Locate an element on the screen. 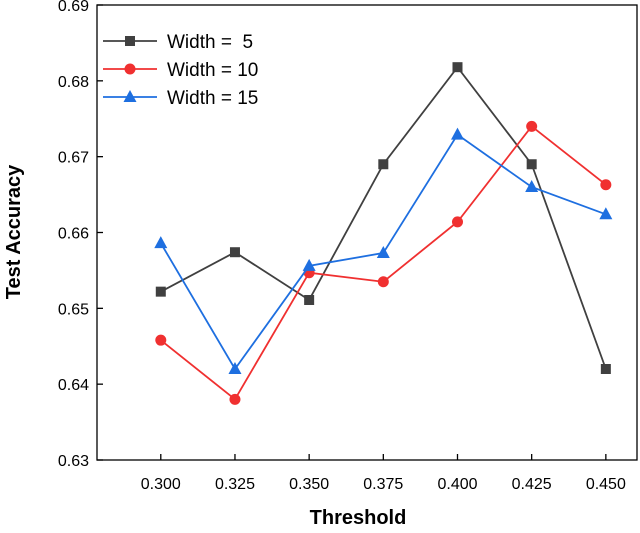  legend-item: Width = 5 is located at coordinates (178, 42).